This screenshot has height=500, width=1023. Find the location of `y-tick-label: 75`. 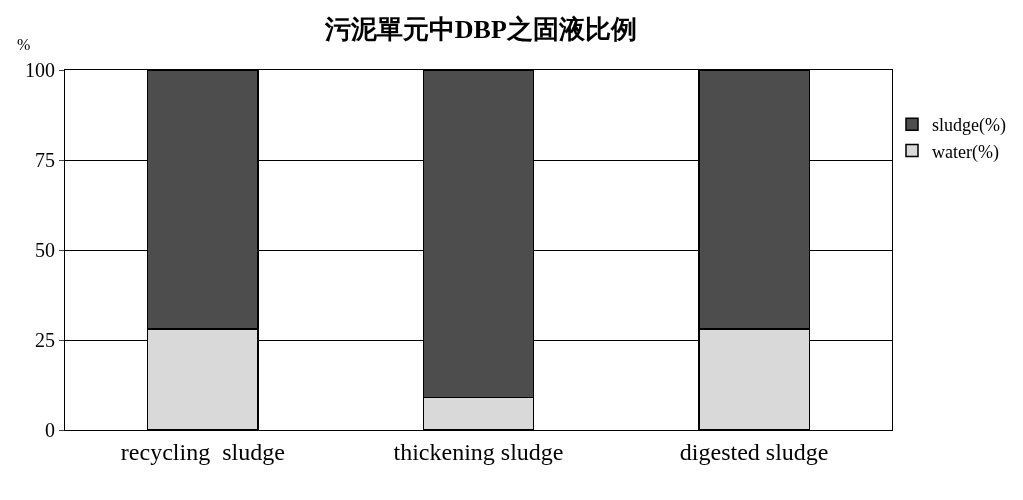

y-tick-label: 75 is located at coordinates (45, 160).